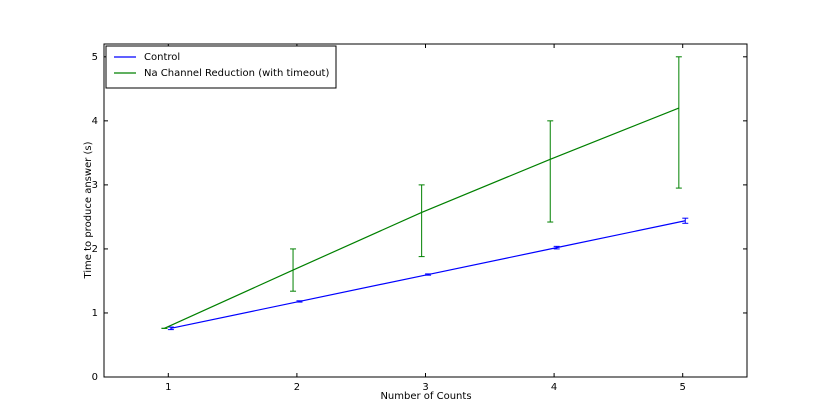  I want to click on x-tick-label: 2, so click(297, 387).